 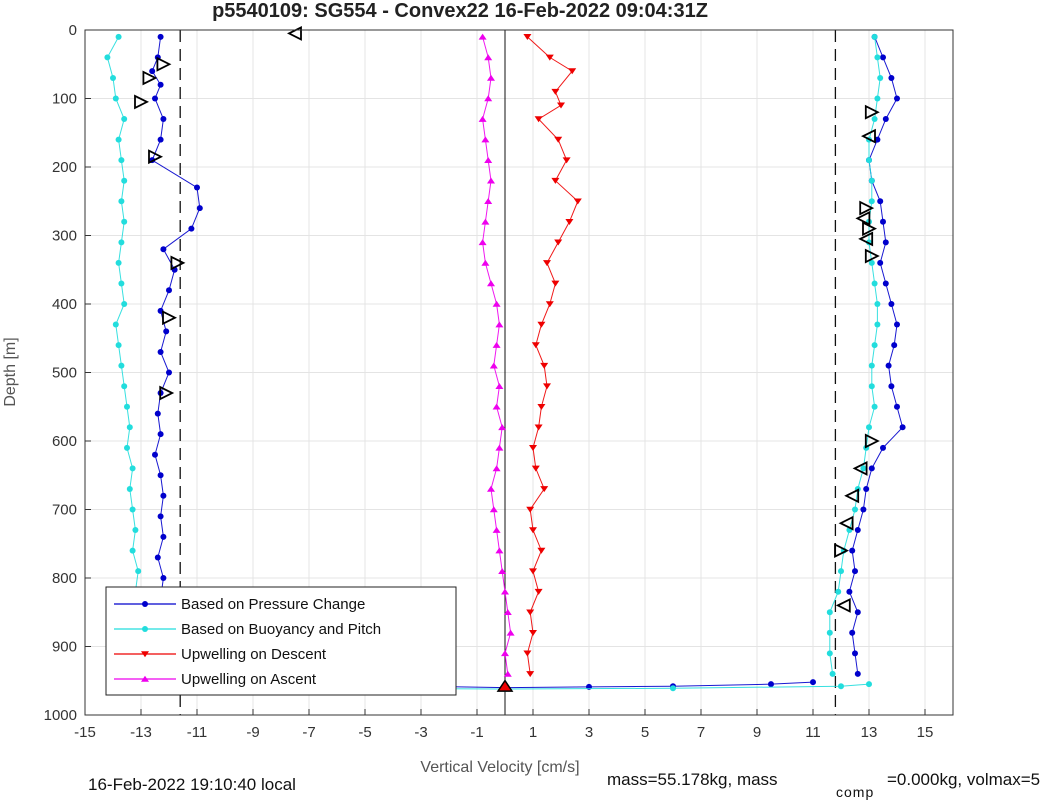 What do you see at coordinates (701, 732) in the screenshot?
I see `x-tick-label: 7` at bounding box center [701, 732].